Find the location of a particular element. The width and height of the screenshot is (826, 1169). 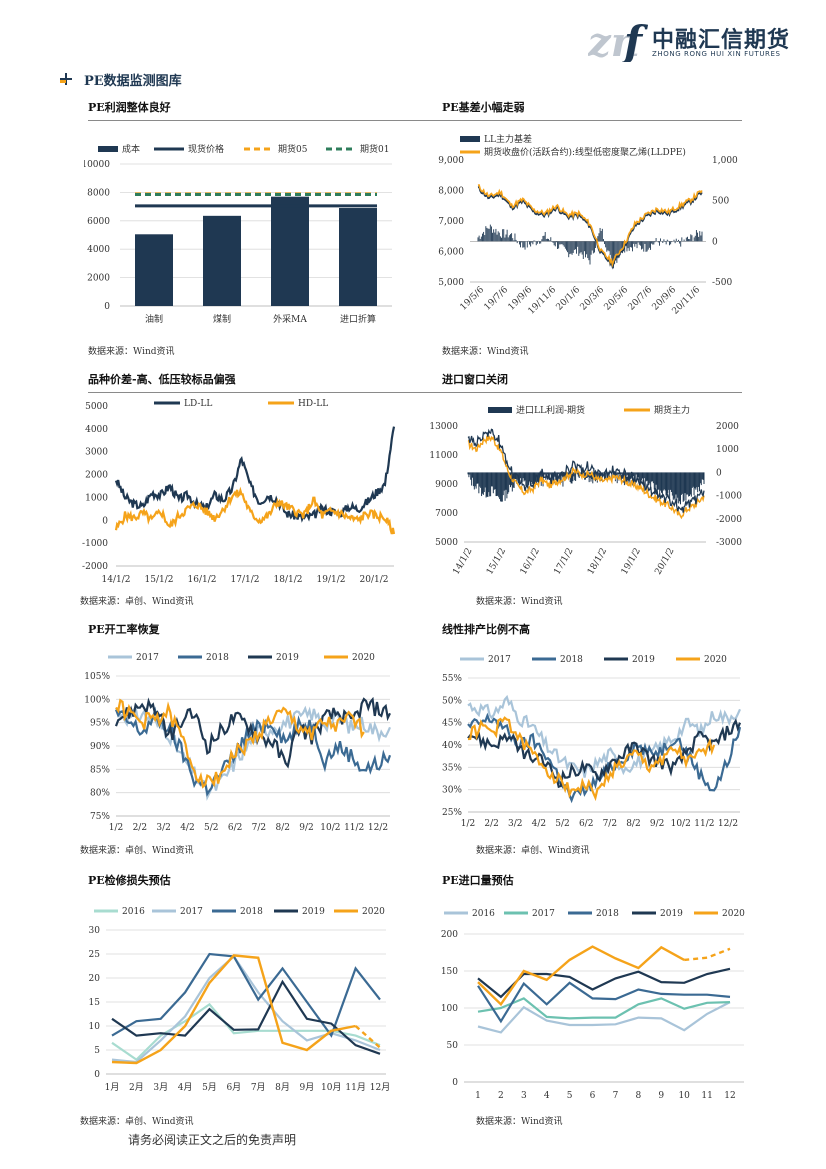

x-tick-label: 18/1/2 is located at coordinates (288, 580).